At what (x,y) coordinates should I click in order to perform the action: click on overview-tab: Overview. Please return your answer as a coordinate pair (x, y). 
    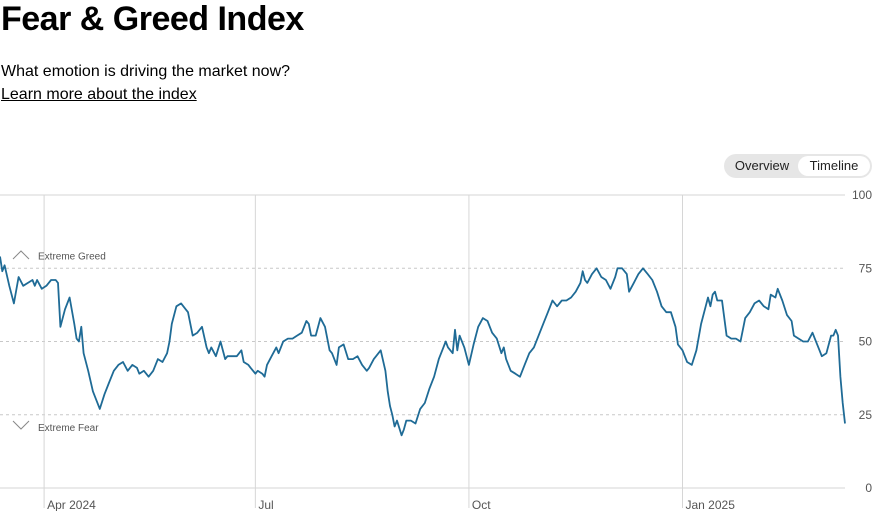
    Looking at the image, I should click on (762, 166).